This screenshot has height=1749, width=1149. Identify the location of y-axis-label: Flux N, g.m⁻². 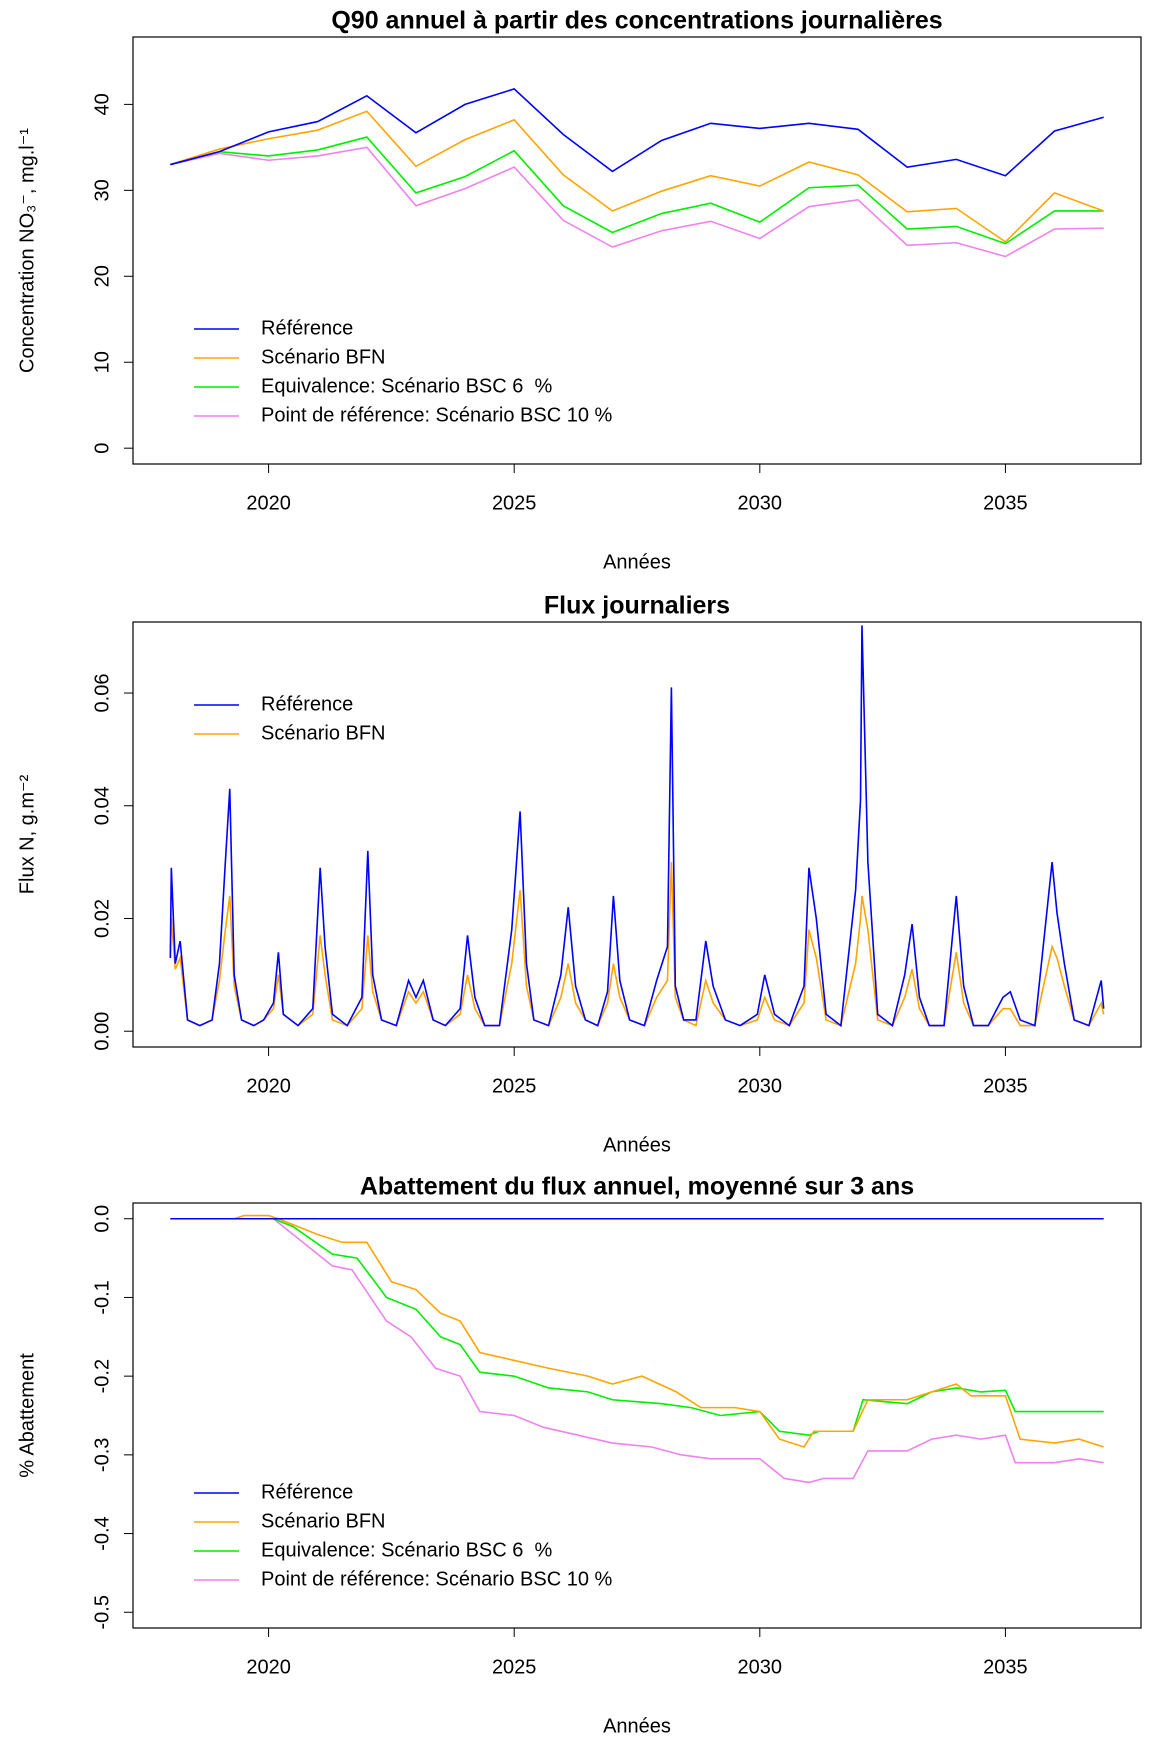
(27, 834).